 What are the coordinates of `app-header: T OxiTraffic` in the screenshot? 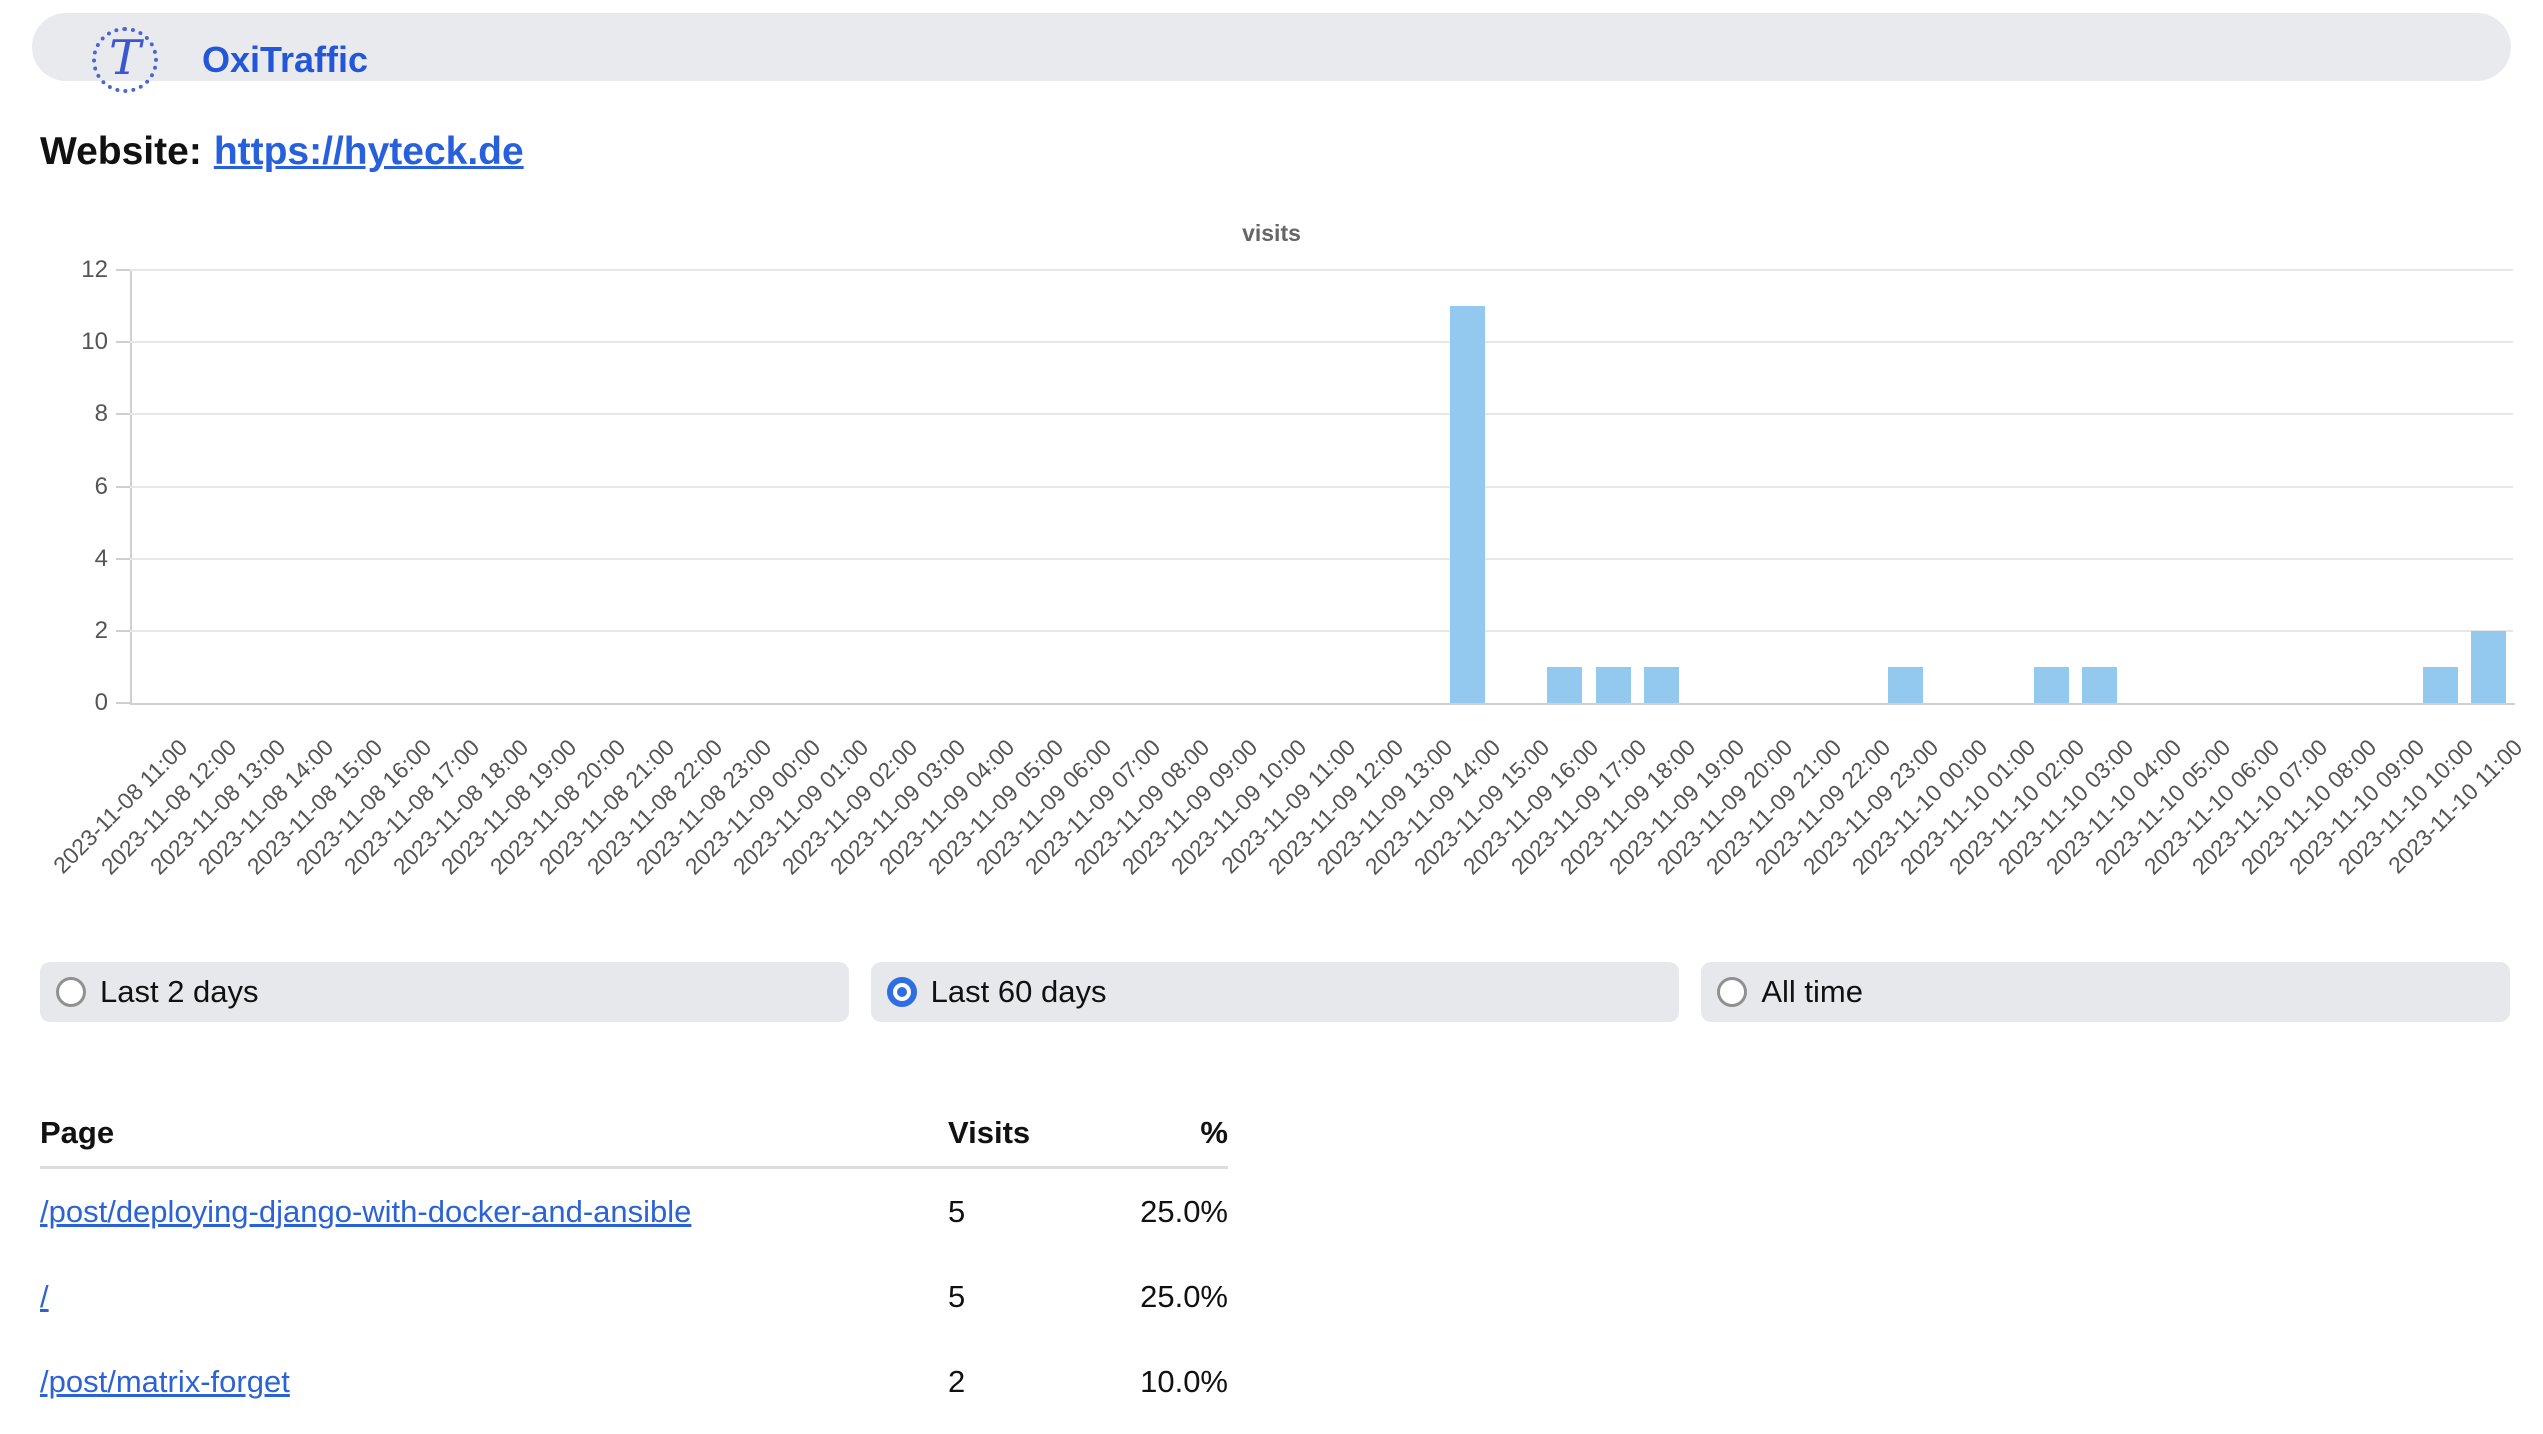 It's located at (1271, 53).